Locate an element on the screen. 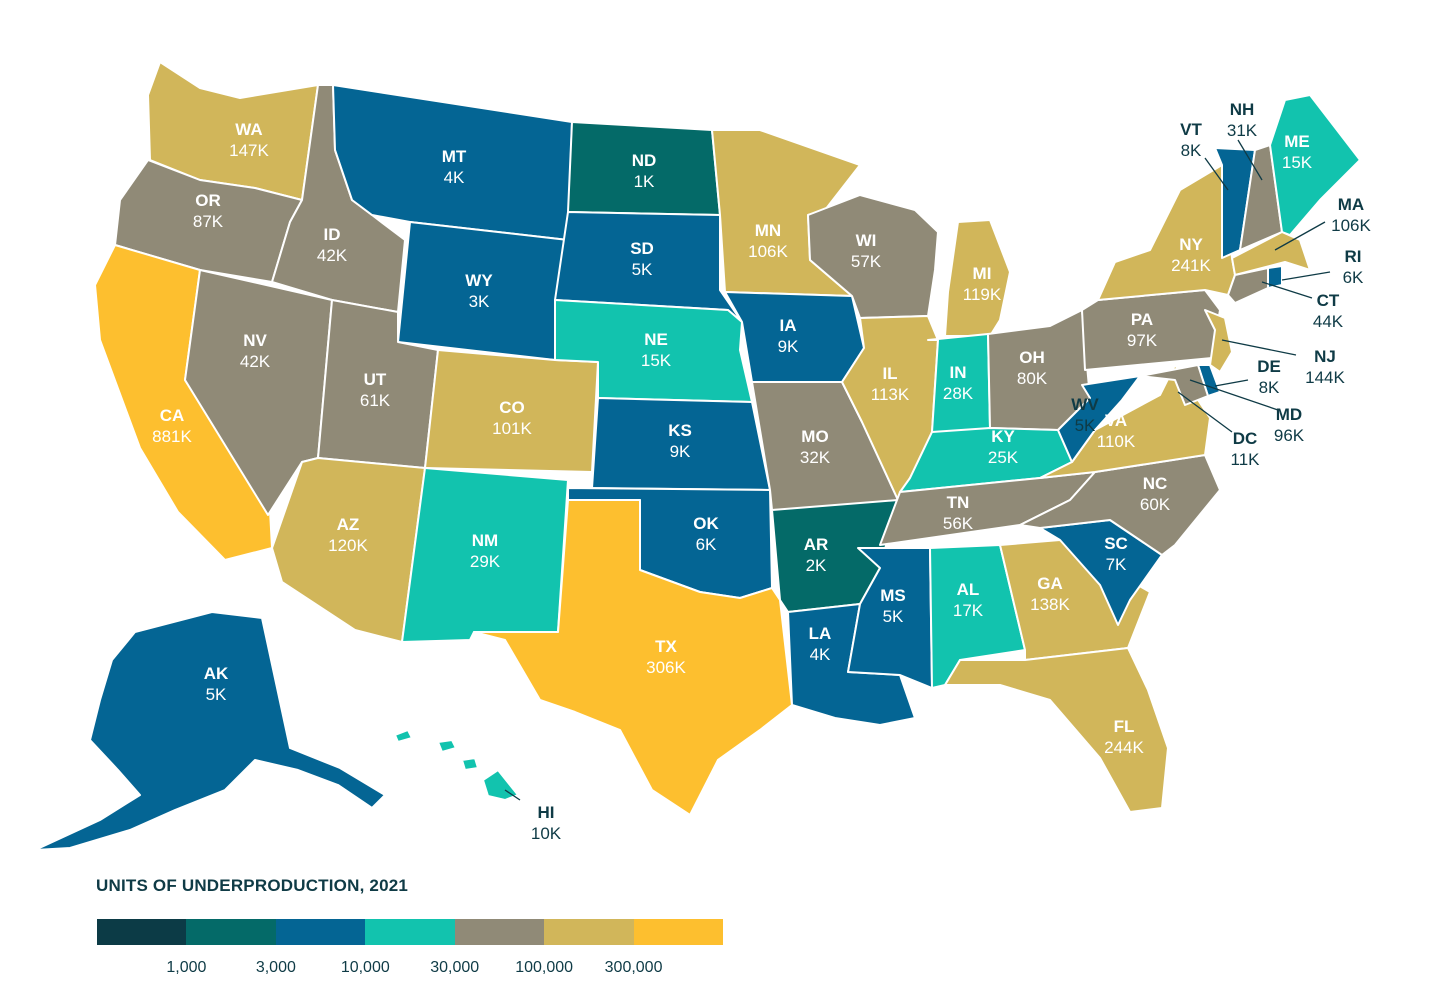 This screenshot has height=1003, width=1440. state-abbr-label: MN is located at coordinates (768, 230).